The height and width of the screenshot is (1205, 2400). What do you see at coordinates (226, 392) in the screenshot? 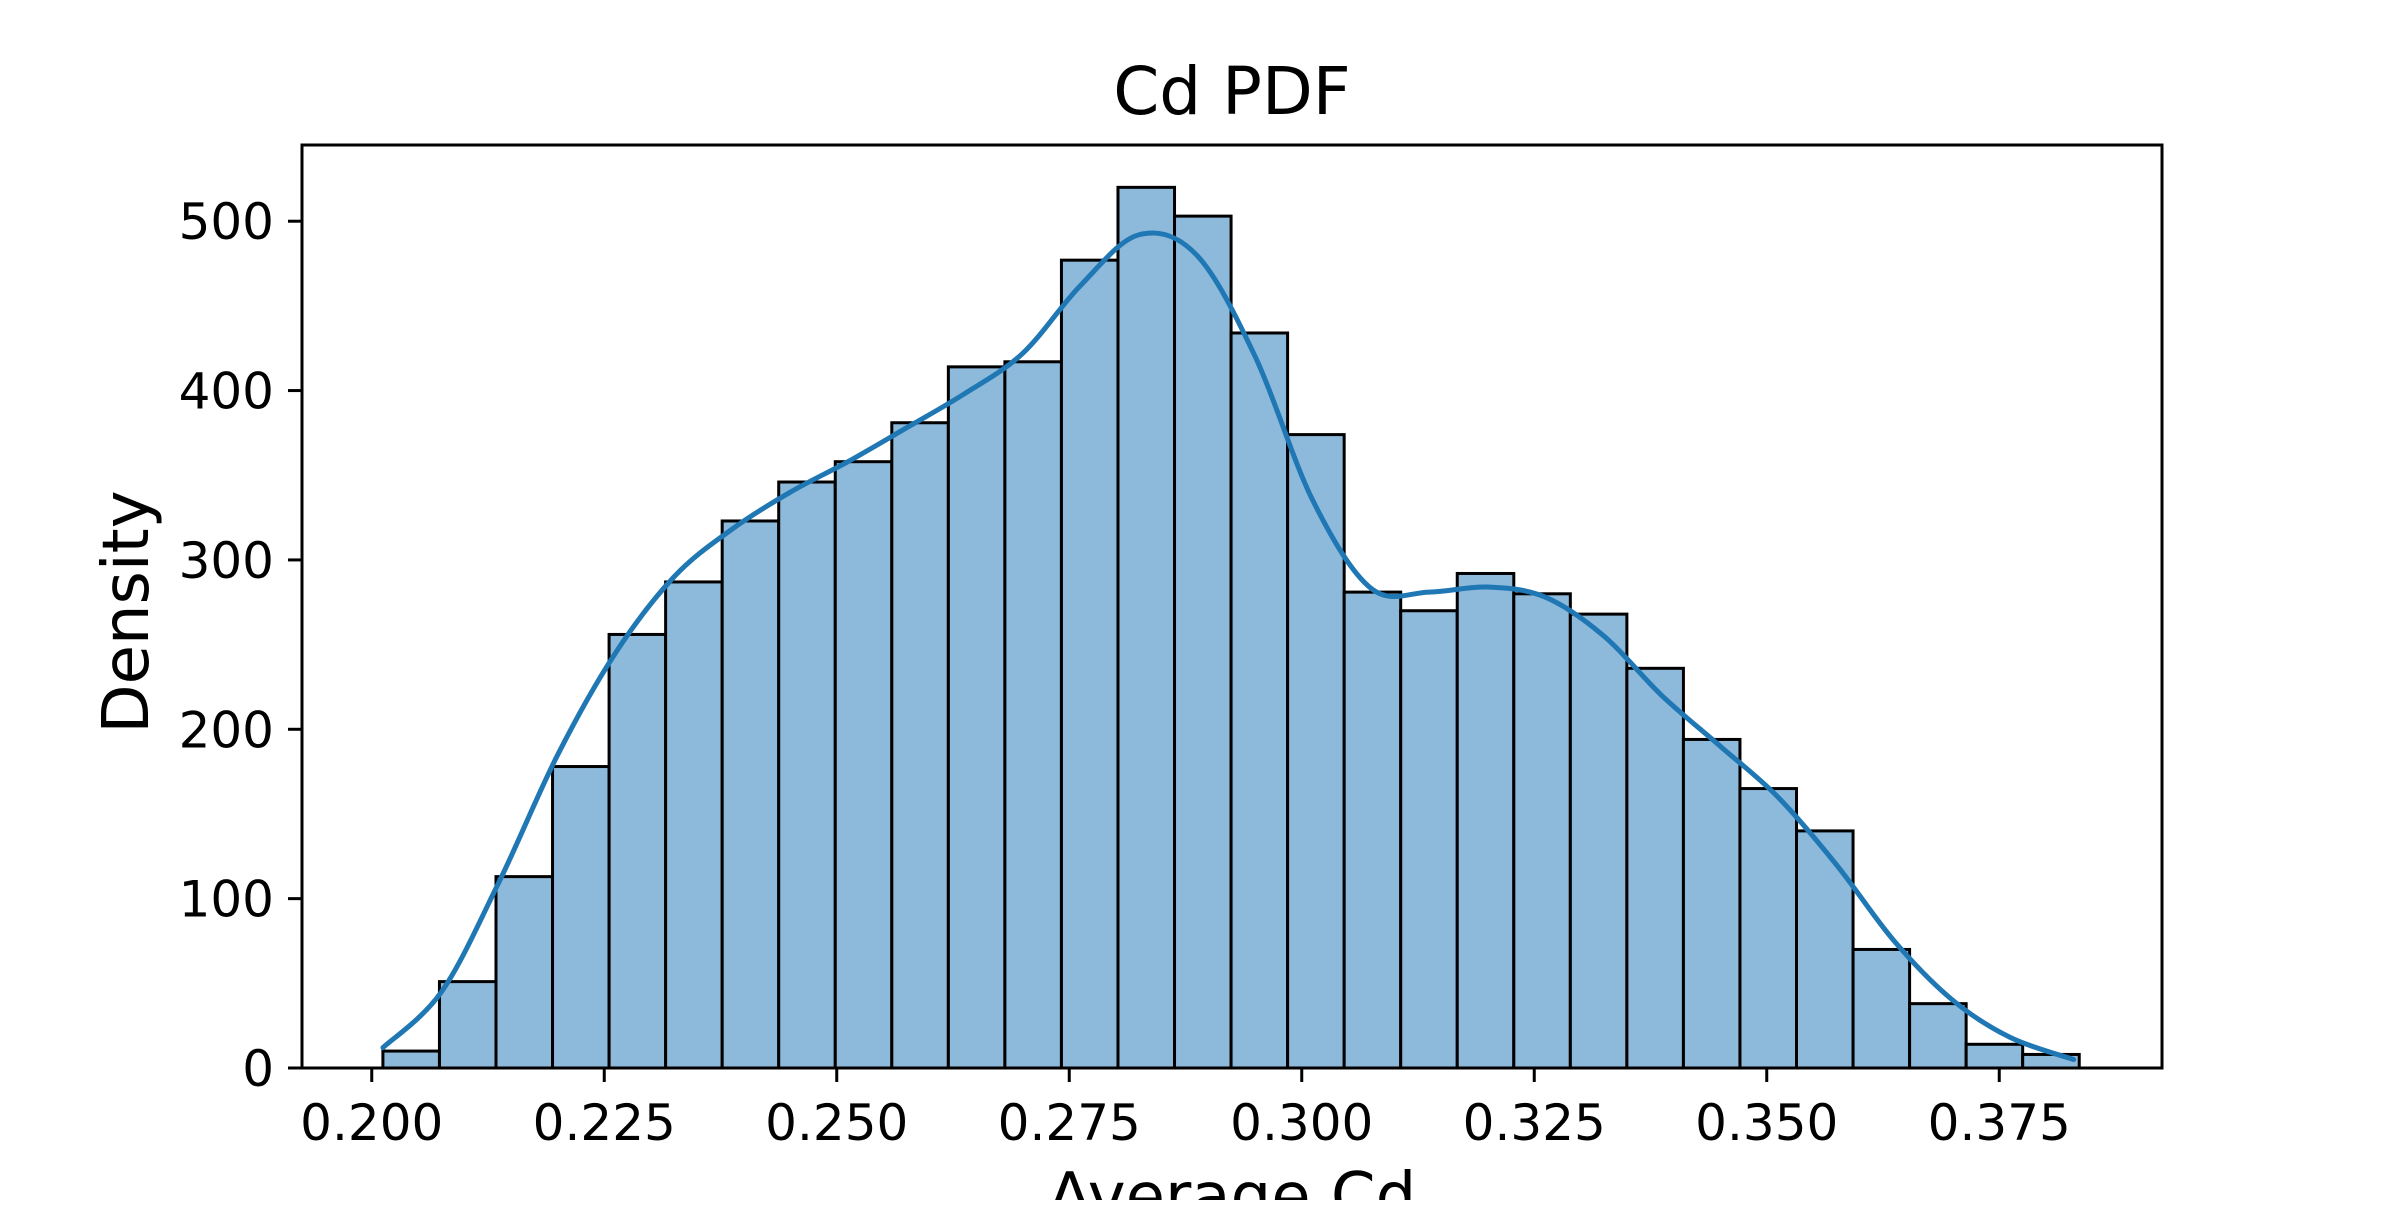
I see `y-tick-label: 400` at bounding box center [226, 392].